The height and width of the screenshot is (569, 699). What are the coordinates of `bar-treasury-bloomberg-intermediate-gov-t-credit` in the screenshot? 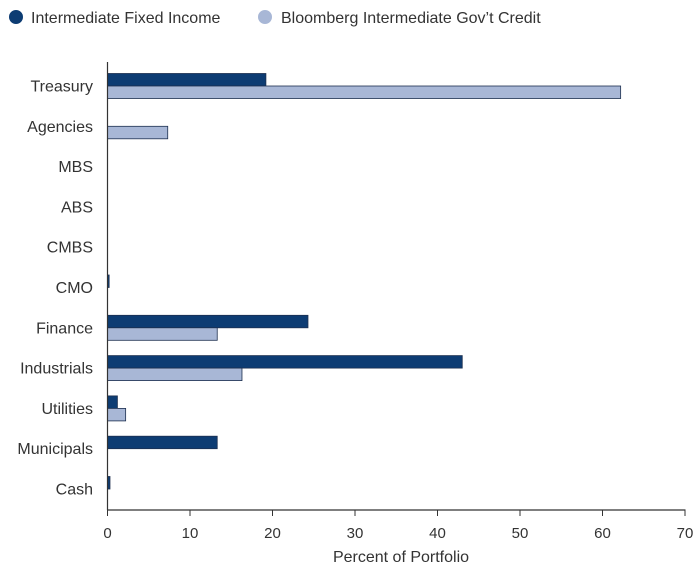 It's located at (364, 92).